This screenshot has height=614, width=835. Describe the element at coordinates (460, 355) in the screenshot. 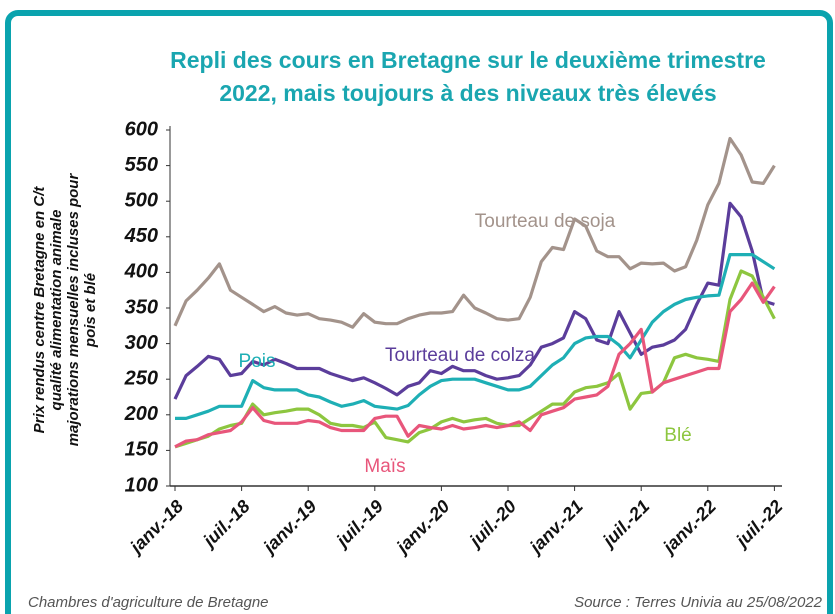

I see `series-label: Tourteau de colza` at that location.